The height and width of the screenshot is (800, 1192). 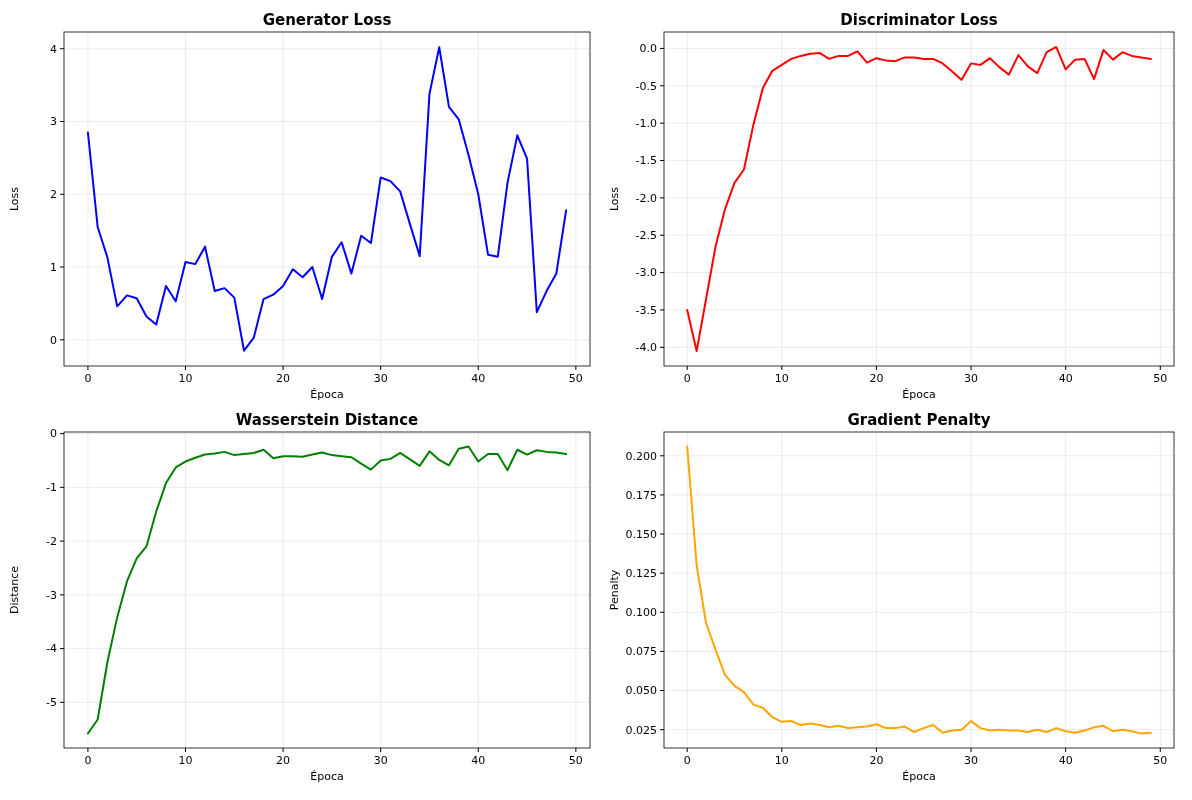 What do you see at coordinates (646, 273) in the screenshot?
I see `y-tick-label: -3.0` at bounding box center [646, 273].